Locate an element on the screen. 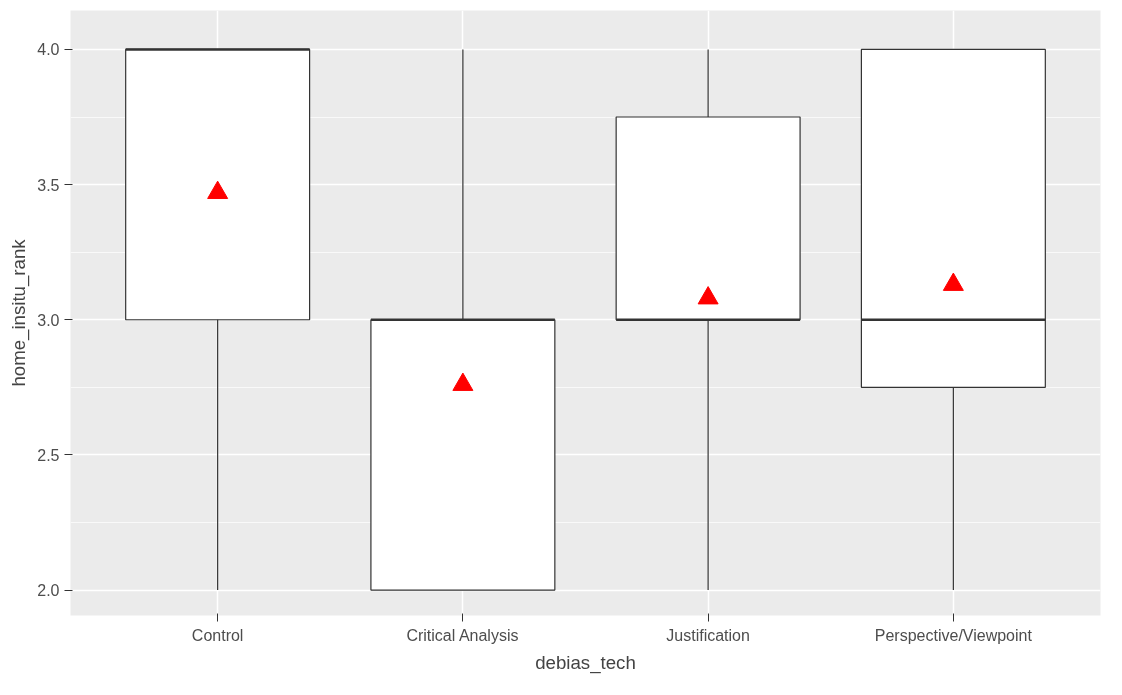  x-tick-label: Perspective/Viewpoint is located at coordinates (953, 635).